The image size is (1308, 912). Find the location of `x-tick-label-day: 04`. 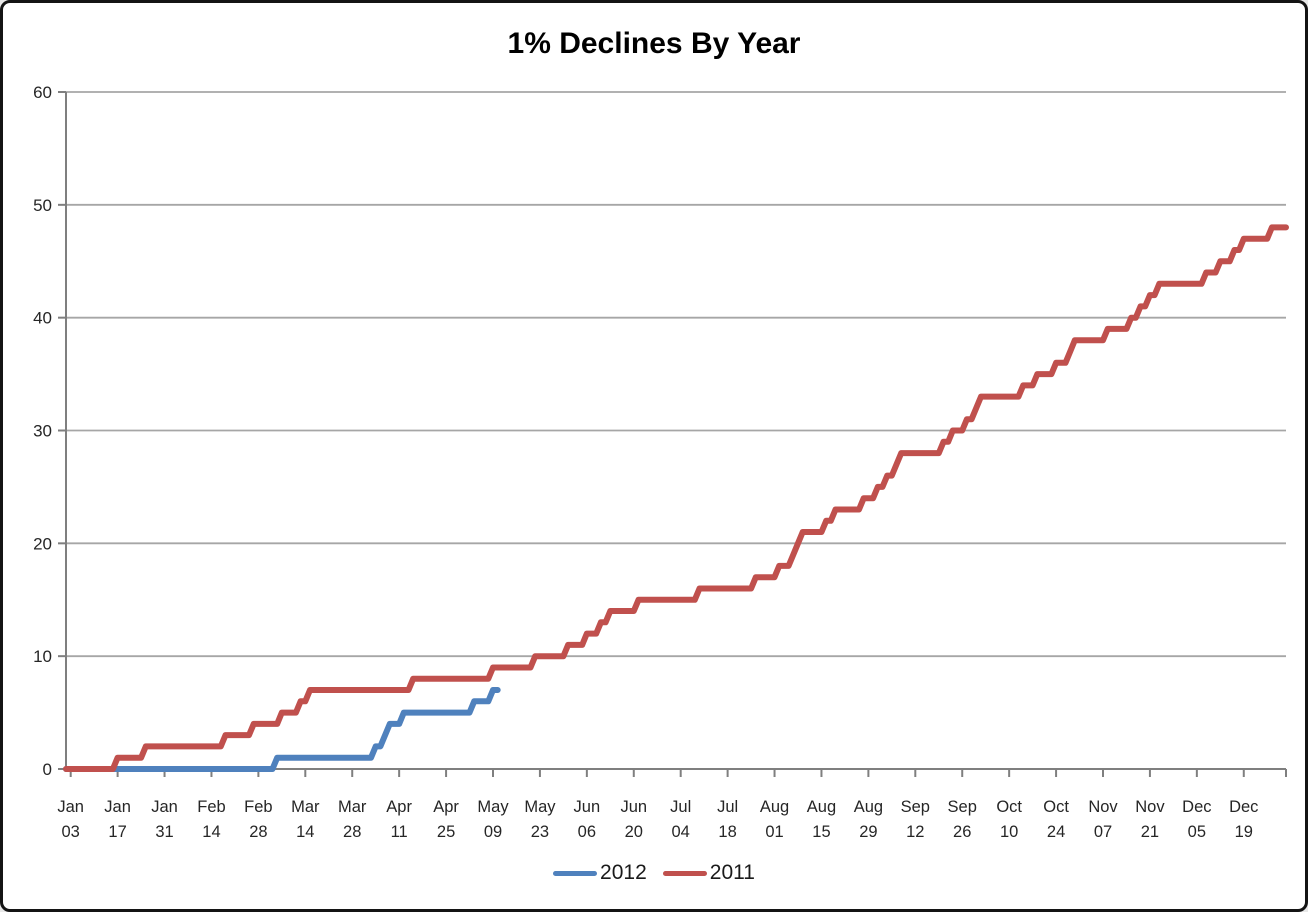

x-tick-label-day: 04 is located at coordinates (681, 832).